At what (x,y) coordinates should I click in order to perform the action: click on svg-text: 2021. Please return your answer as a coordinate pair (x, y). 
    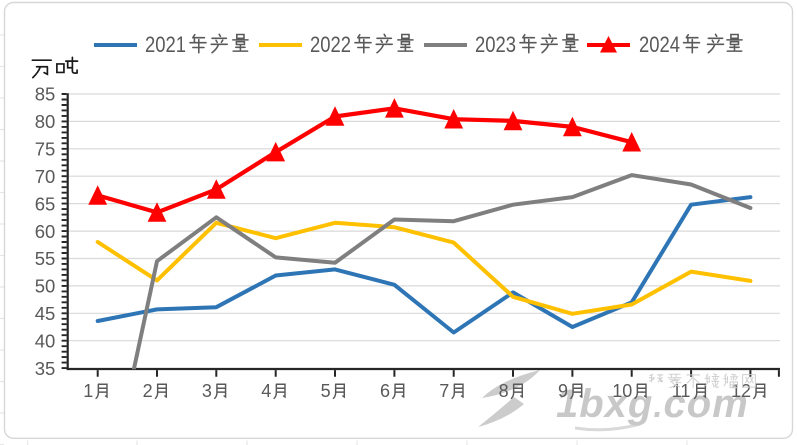
    Looking at the image, I should click on (165, 44).